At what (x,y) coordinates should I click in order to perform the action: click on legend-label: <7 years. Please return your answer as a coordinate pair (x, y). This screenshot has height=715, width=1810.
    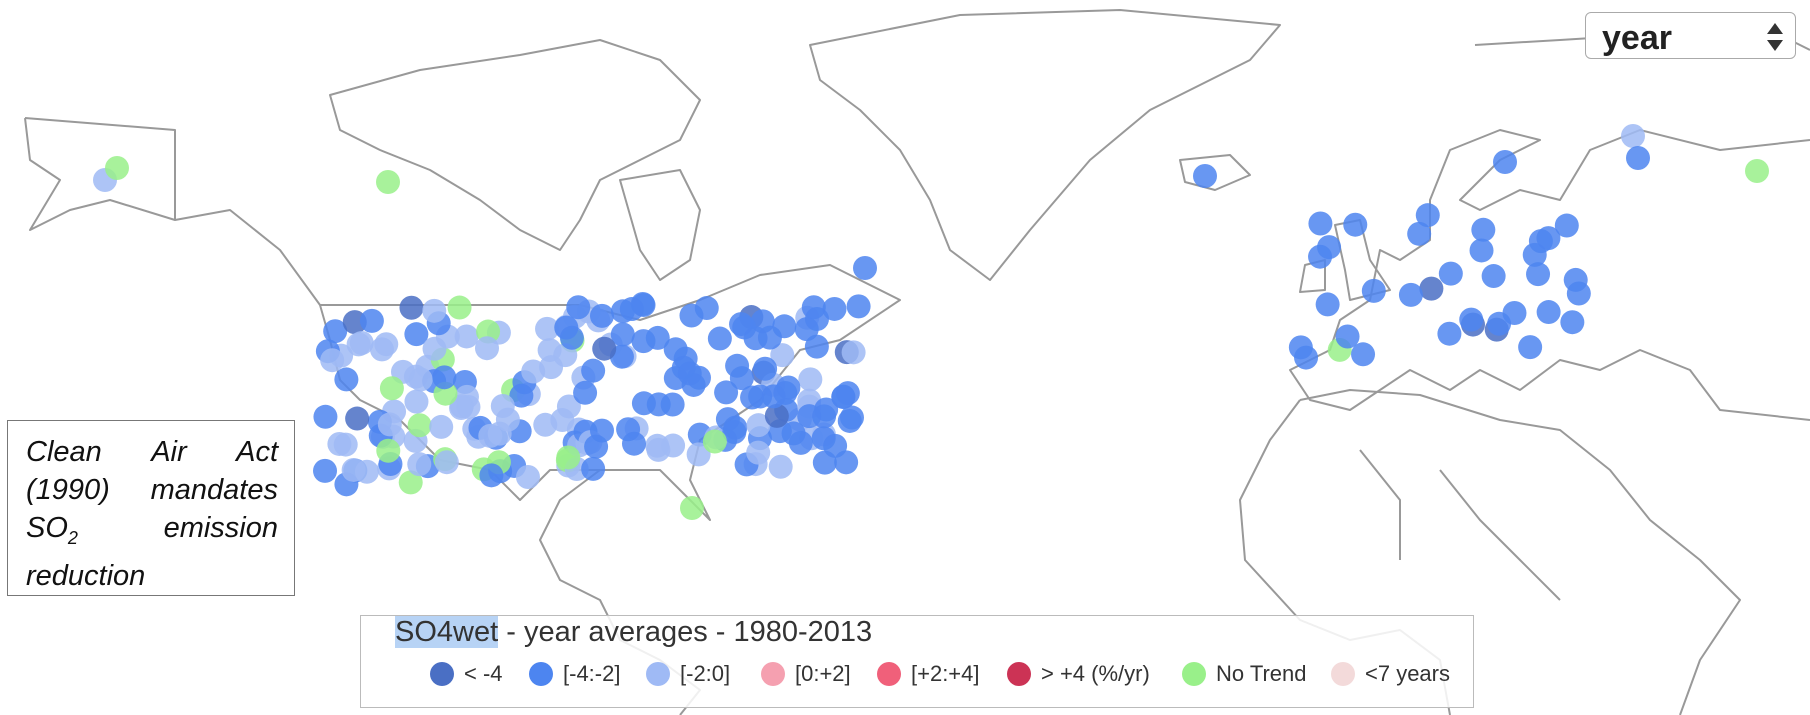
    Looking at the image, I should click on (1407, 673).